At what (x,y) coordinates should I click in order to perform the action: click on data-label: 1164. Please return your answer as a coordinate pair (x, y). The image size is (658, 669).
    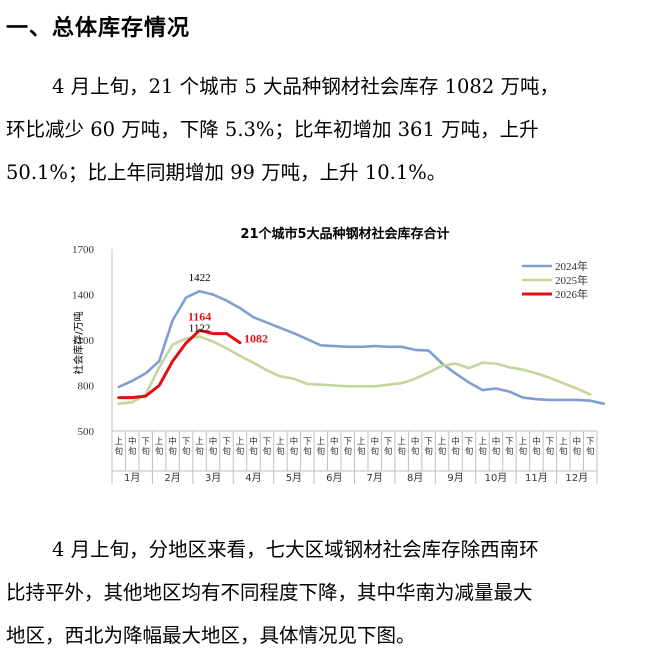
    Looking at the image, I should click on (199, 316).